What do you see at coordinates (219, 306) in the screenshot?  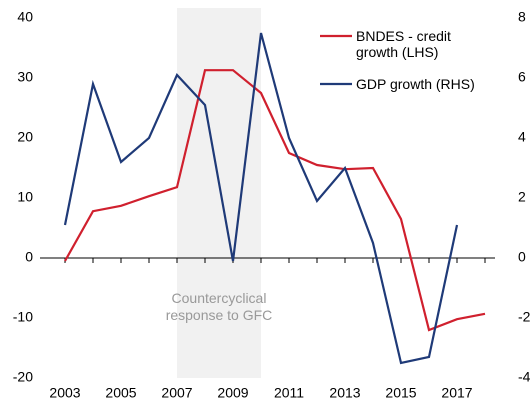 I see `annotation: Countercyclical response to GFC` at bounding box center [219, 306].